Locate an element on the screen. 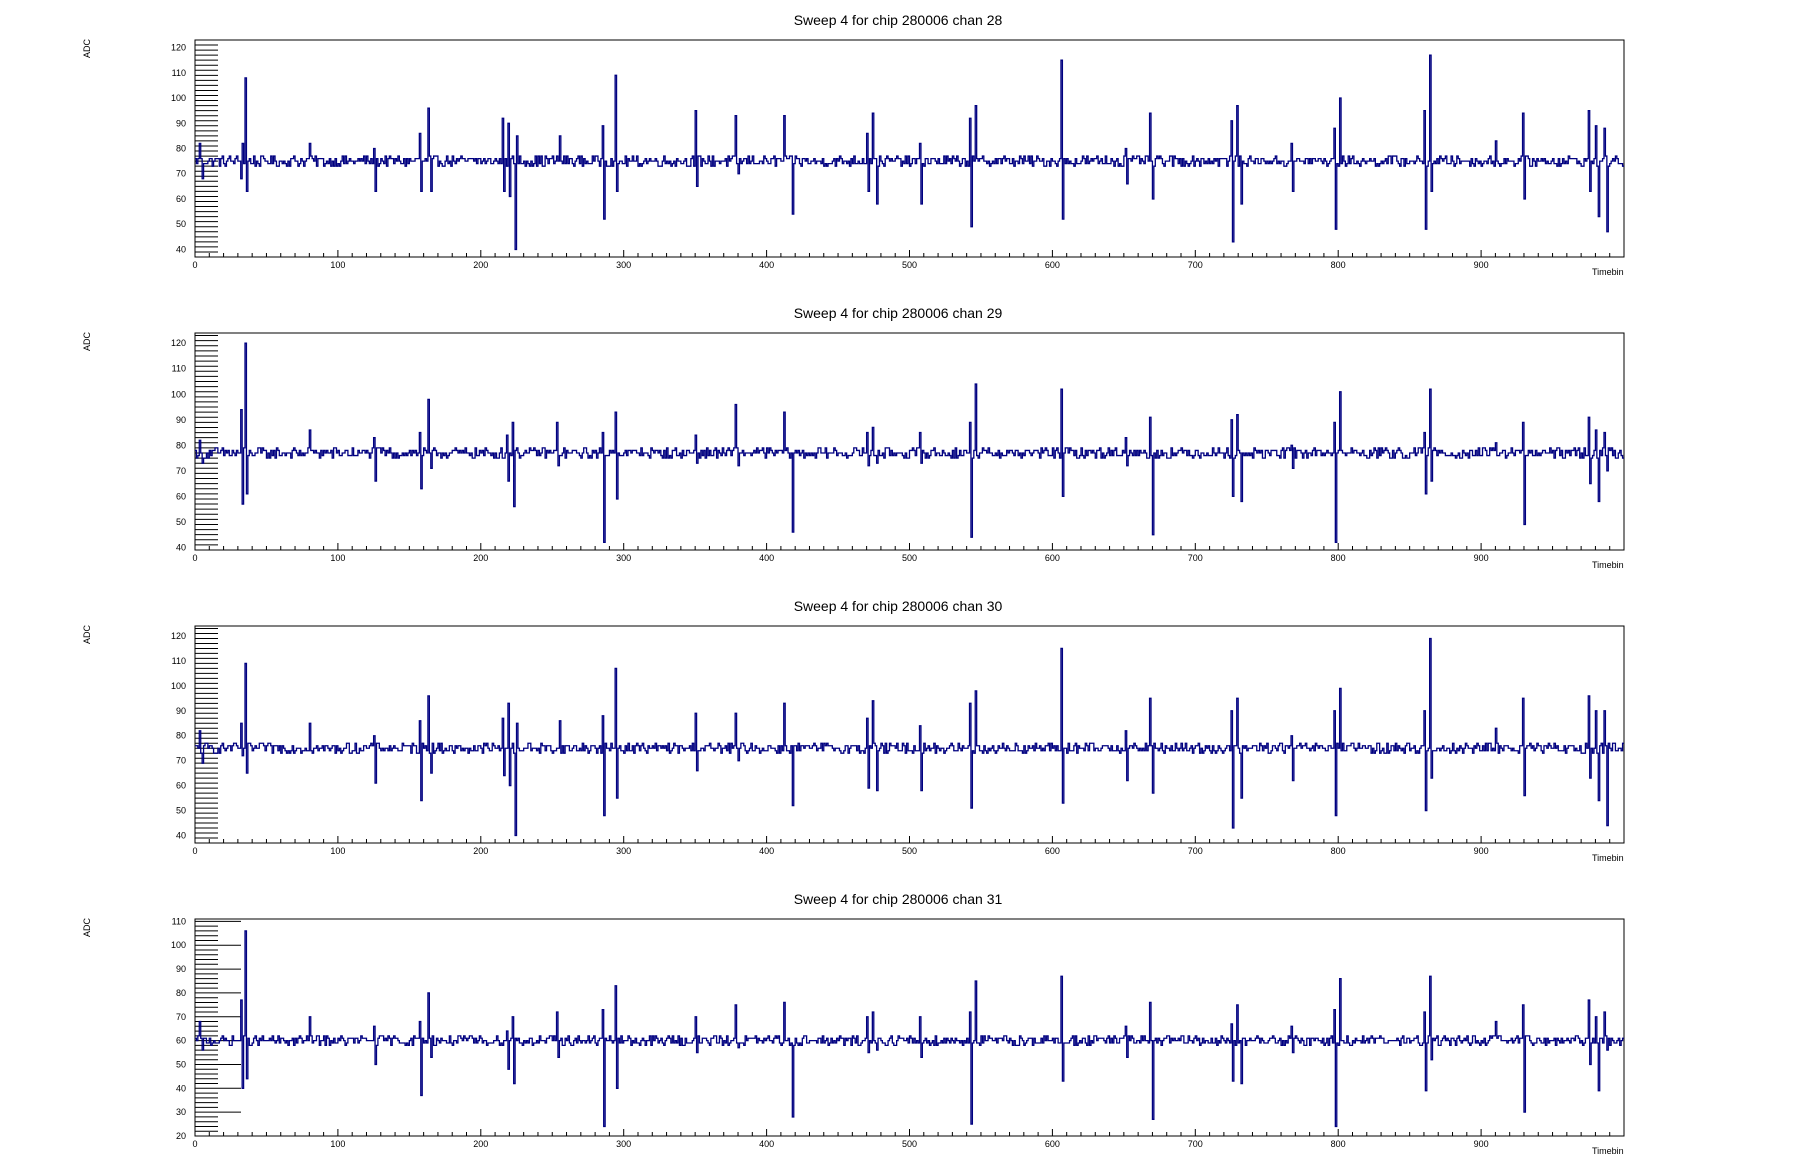 This screenshot has width=1796, height=1172. chart-title: Sweep 4 for chip 280006 chan 28 is located at coordinates (898, 20).